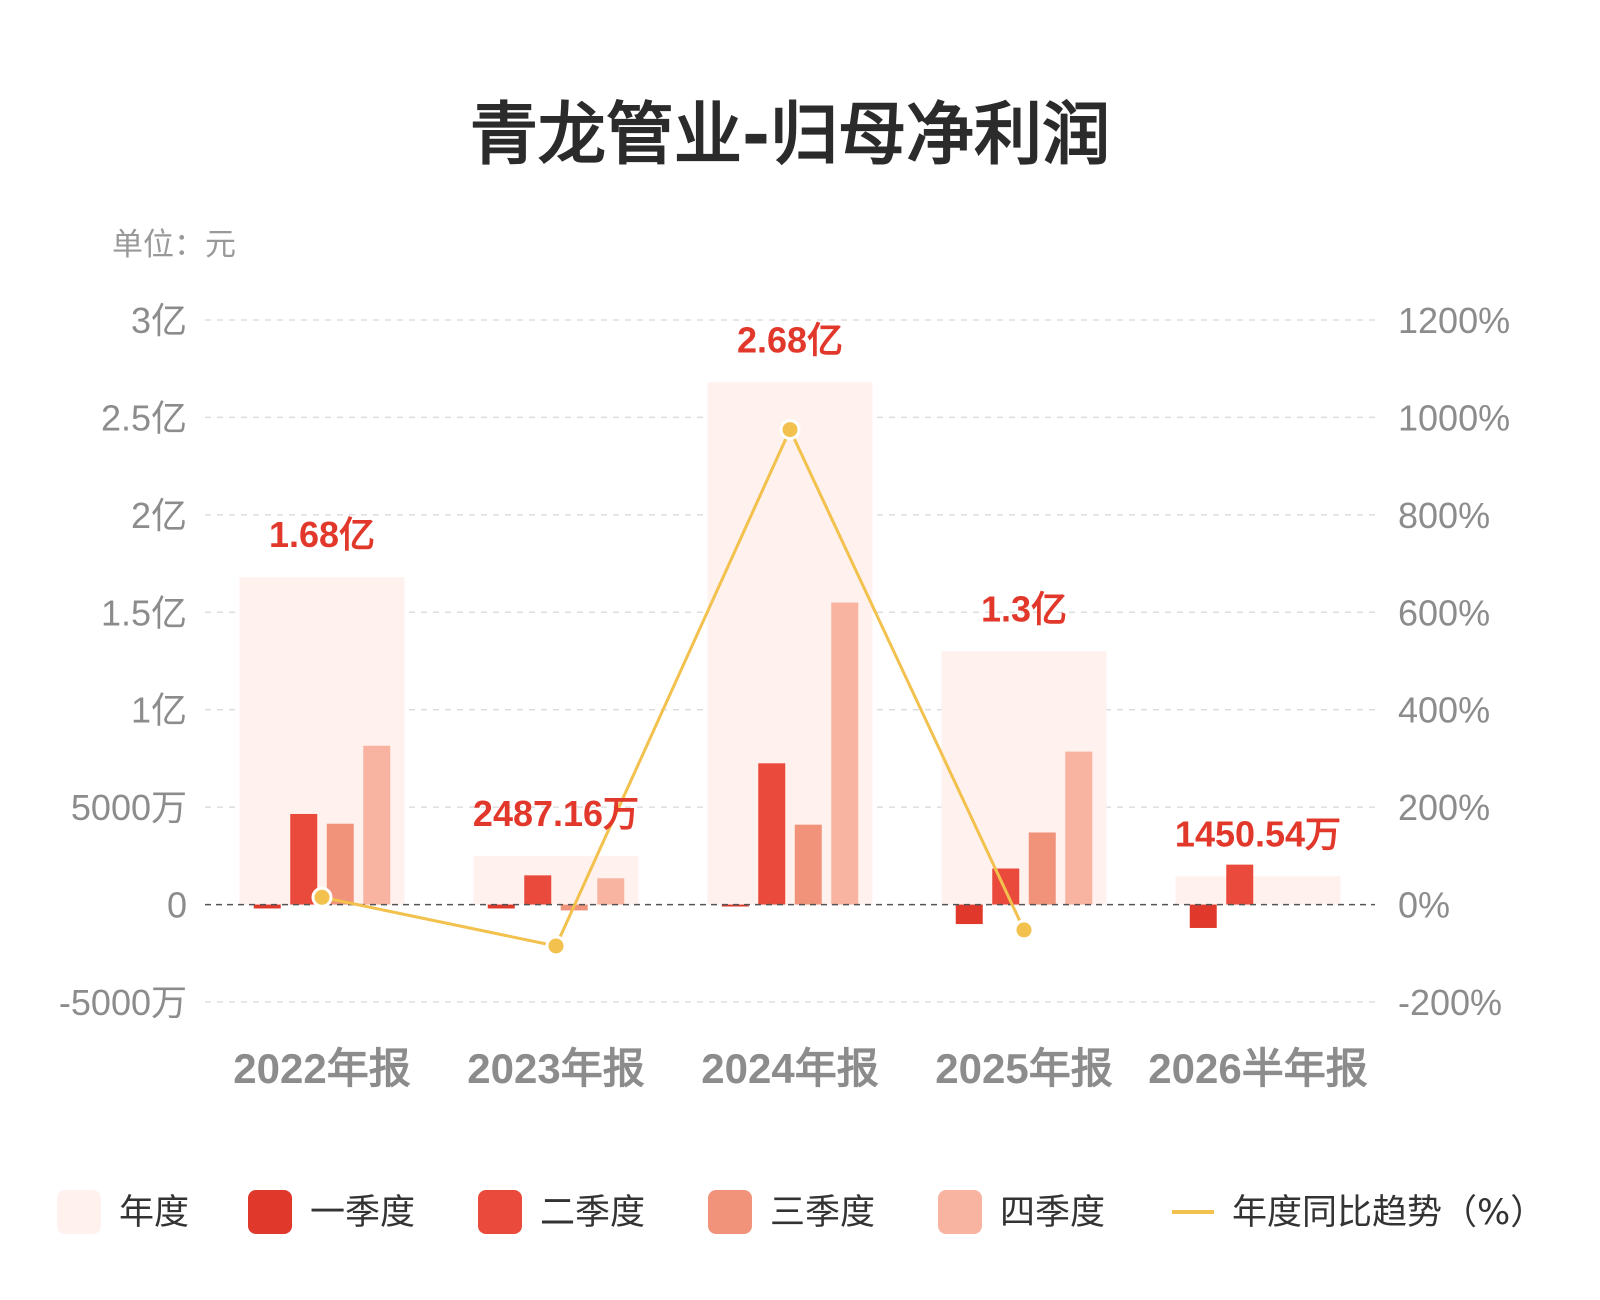  What do you see at coordinates (790, 339) in the screenshot?
I see `annual-value-label: 2.68亿` at bounding box center [790, 339].